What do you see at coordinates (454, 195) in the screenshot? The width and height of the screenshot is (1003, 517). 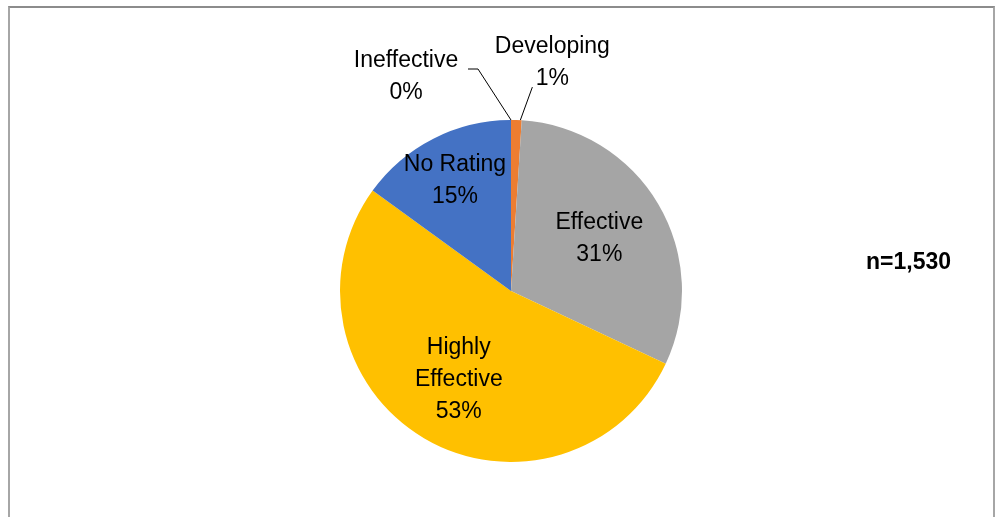 I see `data-label: 15%` at bounding box center [454, 195].